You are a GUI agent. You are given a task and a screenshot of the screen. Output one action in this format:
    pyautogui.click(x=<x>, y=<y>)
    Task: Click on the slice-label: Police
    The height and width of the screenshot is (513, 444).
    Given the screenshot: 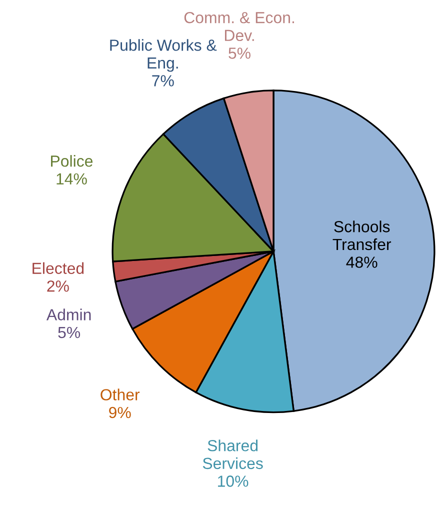 What is the action you would take?
    pyautogui.click(x=72, y=161)
    